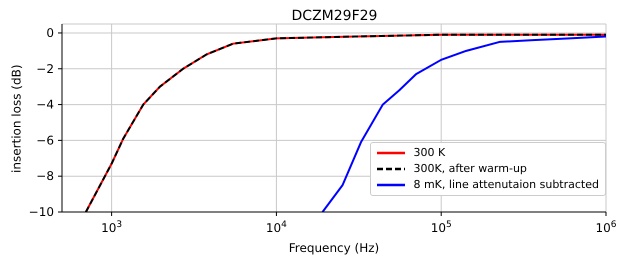 This screenshot has height=264, width=624. What do you see at coordinates (606, 227) in the screenshot?
I see `x-tick-label: 10$^{6}$` at bounding box center [606, 227].